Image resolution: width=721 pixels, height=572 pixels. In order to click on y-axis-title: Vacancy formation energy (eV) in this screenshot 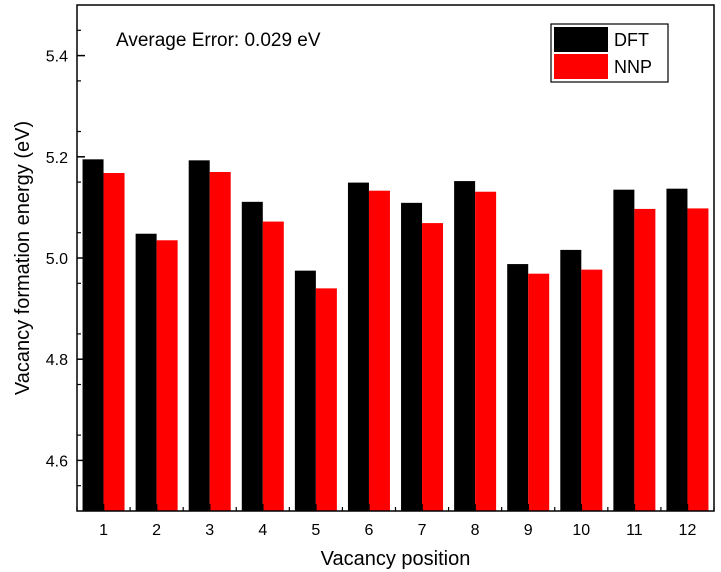, I will do `click(23, 258)`.